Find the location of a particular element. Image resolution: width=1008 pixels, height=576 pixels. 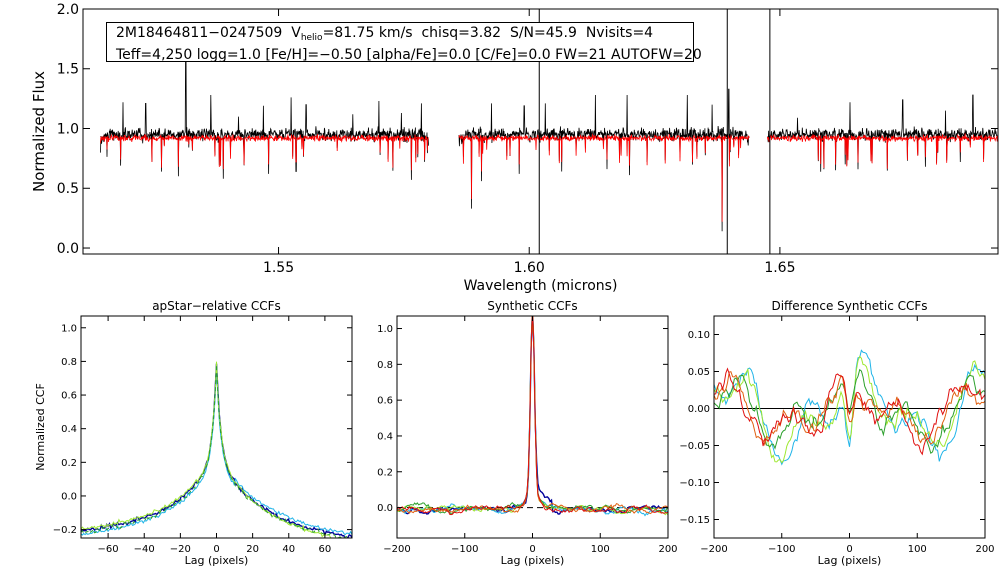

x-tick-label: 1.55 is located at coordinates (278, 268).